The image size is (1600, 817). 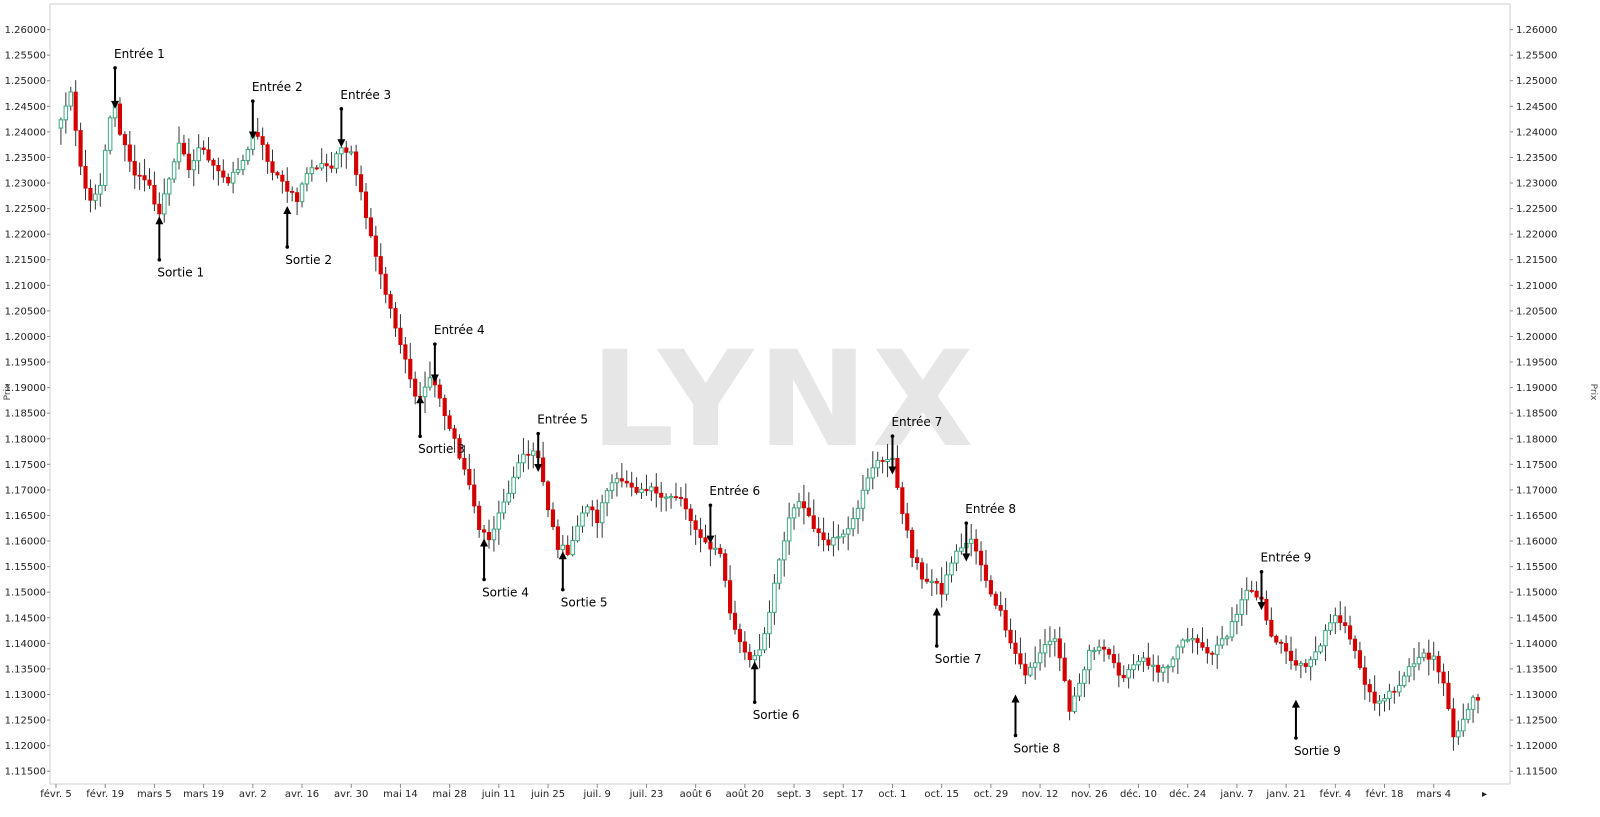 I want to click on y-tick-label-left: 1.15000, so click(x=25, y=593).